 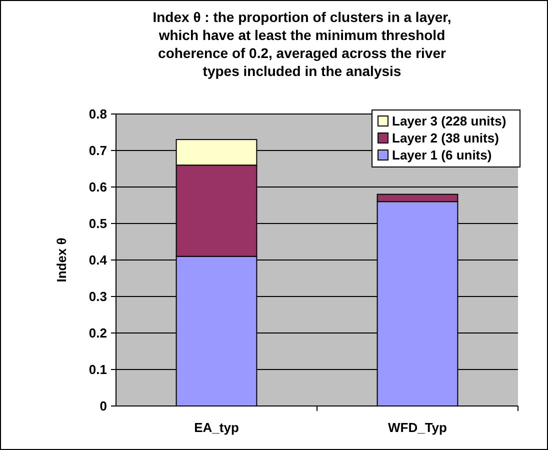 I want to click on x-tick-label: EA_typ, so click(x=216, y=427).